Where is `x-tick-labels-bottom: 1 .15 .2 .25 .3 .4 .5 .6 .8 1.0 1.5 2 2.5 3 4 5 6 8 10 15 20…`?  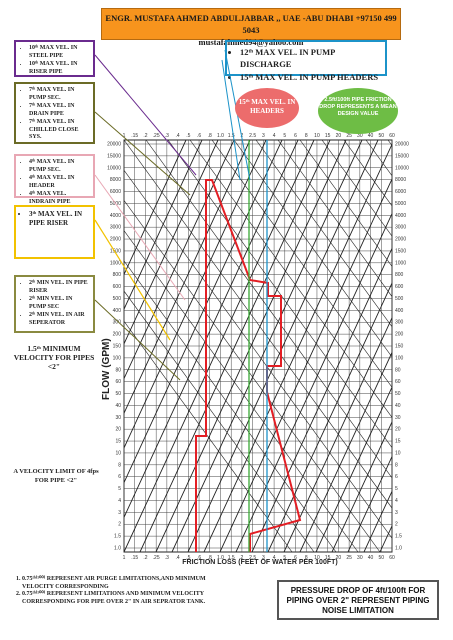 x-tick-labels-bottom: 1 .15 .2 .25 .3 .4 .5 .6 .8 1.0 1.5 2 2.5 3 4 5 6 8 10 15 20… is located at coordinates (259, 558).